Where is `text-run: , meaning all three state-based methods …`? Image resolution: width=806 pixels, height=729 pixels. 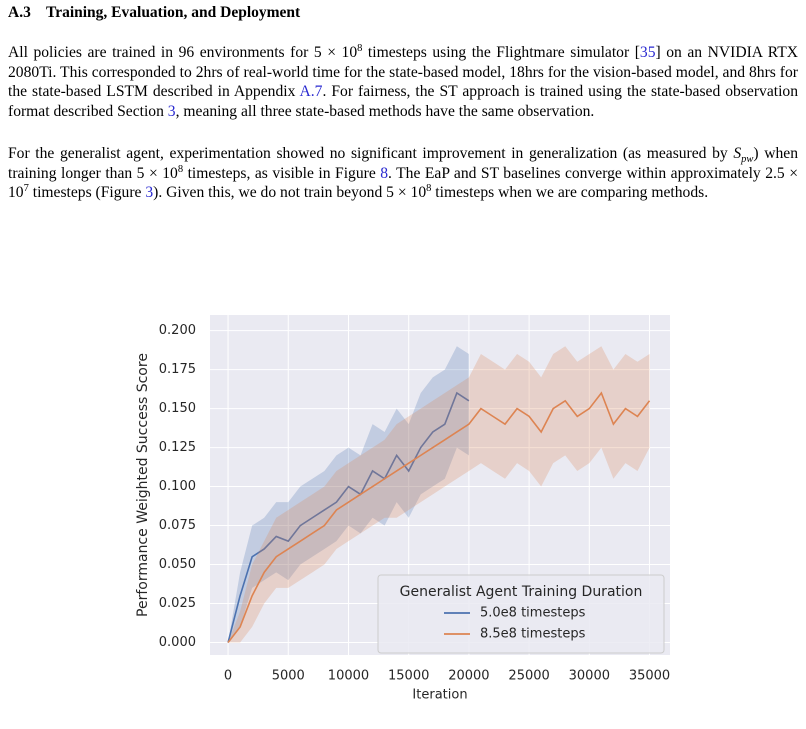 text-run: , meaning all three state-based methods … is located at coordinates (385, 111).